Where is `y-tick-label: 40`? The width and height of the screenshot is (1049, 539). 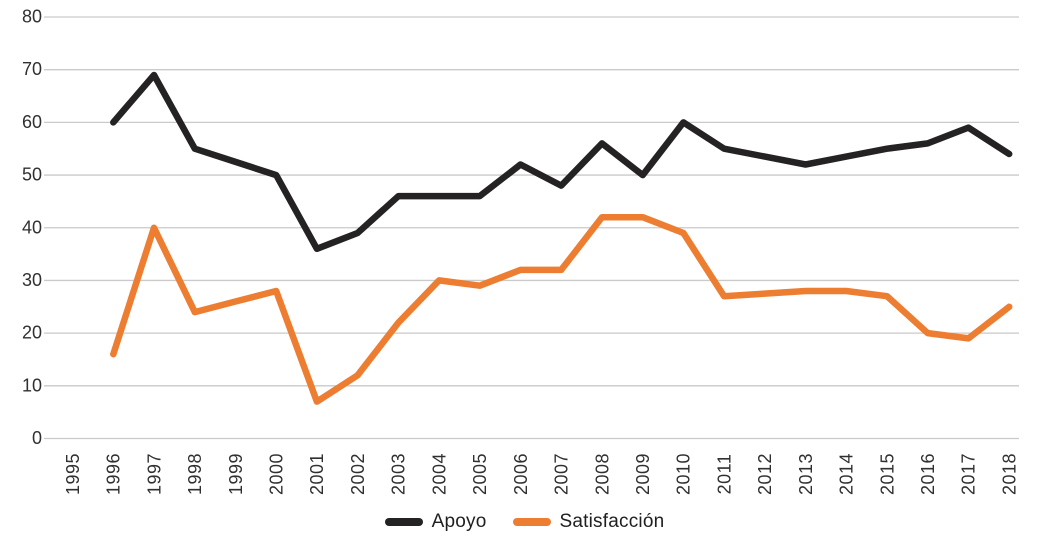 y-tick-label: 40 is located at coordinates (32, 227).